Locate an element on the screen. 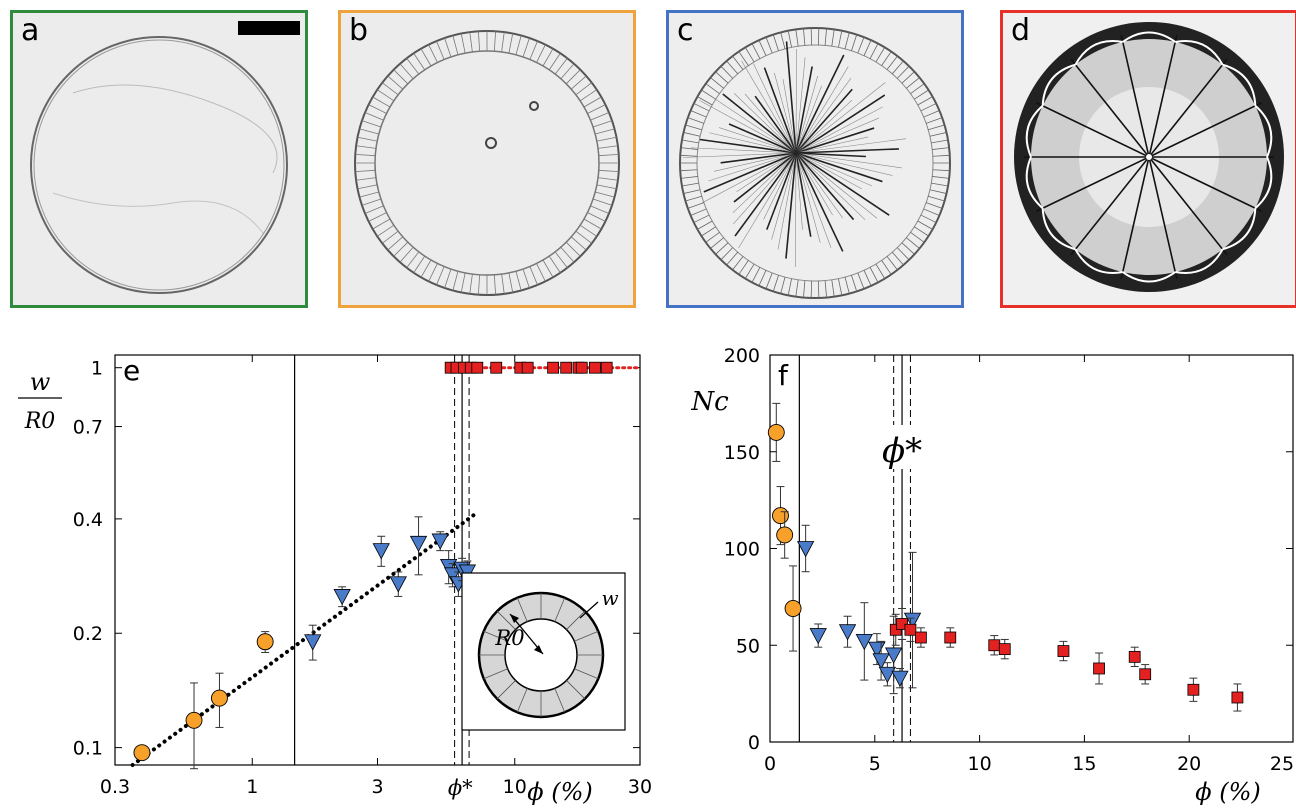 The height and width of the screenshot is (810, 1296). y-axis-label: Nc is located at coordinates (709, 402).